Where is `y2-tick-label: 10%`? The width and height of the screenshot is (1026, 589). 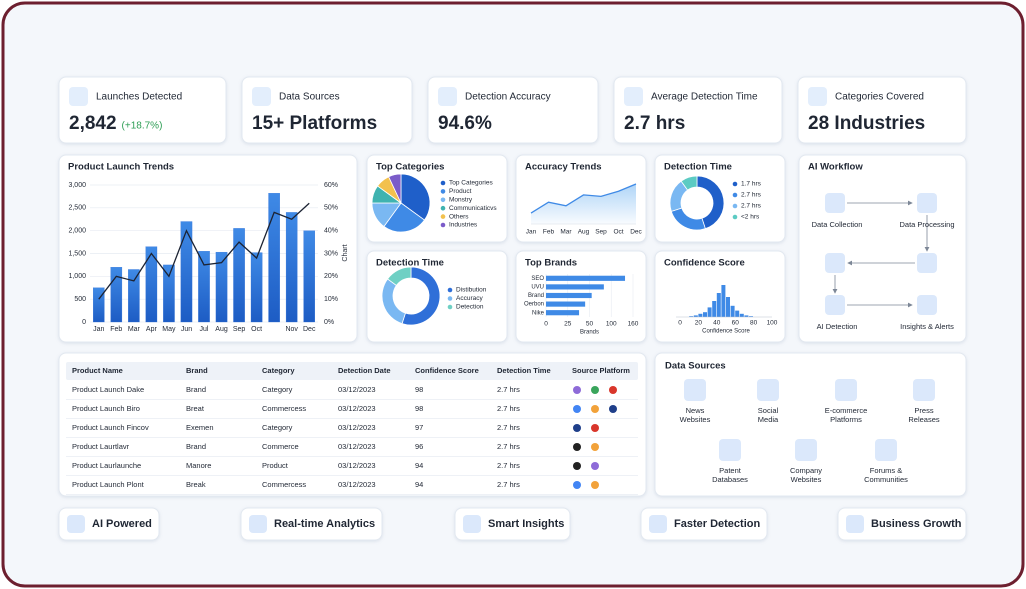 y2-tick-label: 10% is located at coordinates (331, 299).